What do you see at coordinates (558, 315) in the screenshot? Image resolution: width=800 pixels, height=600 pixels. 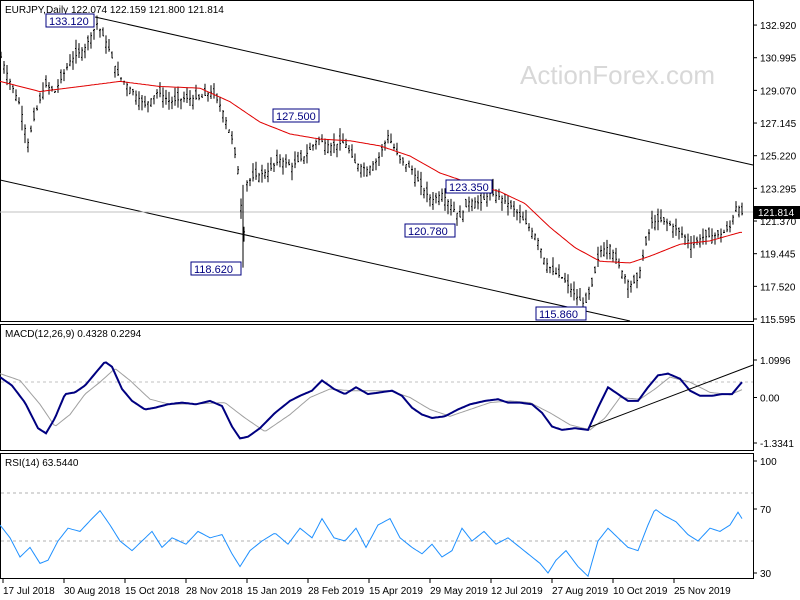 I see `annotation-115-860-label: 115.860` at bounding box center [558, 315].